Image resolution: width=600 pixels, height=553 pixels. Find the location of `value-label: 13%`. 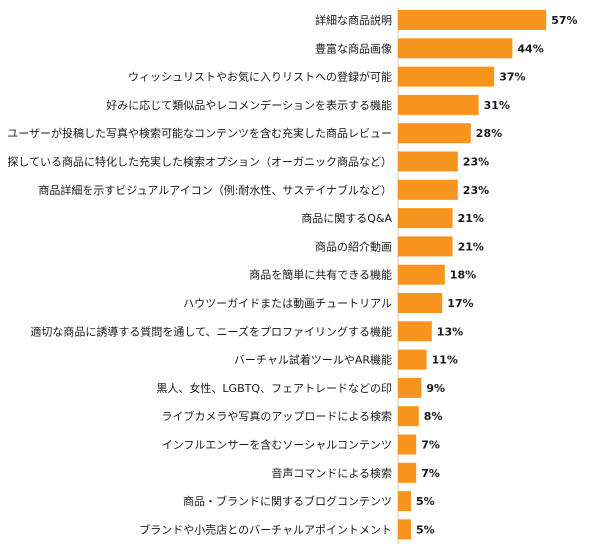

value-label: 13% is located at coordinates (450, 331).